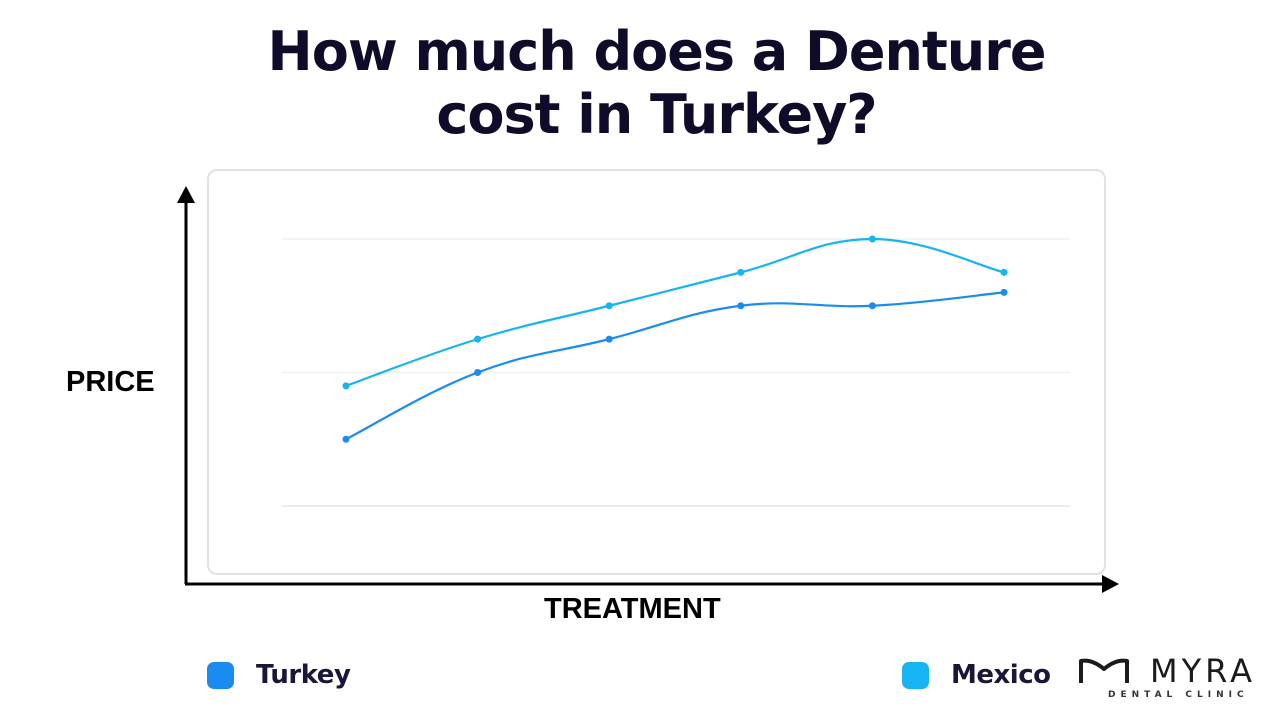 This screenshot has width=1280, height=720. I want to click on x-axis, so click(652, 584).